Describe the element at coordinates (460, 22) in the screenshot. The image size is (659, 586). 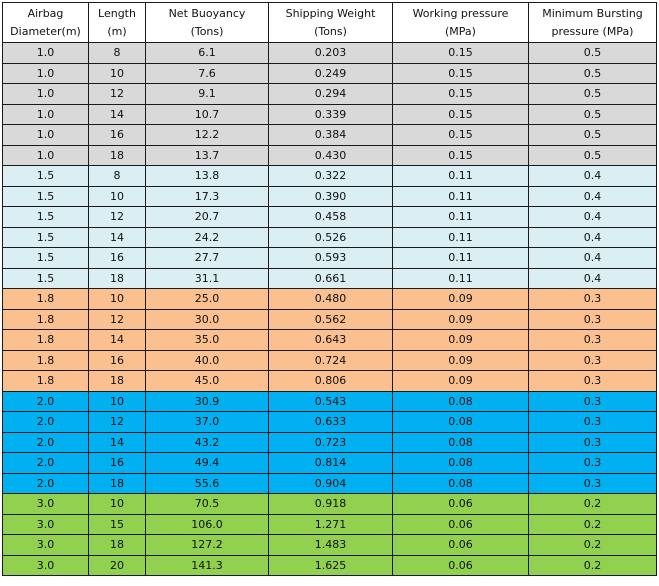
I see `header-working-pressure: Working pressure (MPa)` at that location.